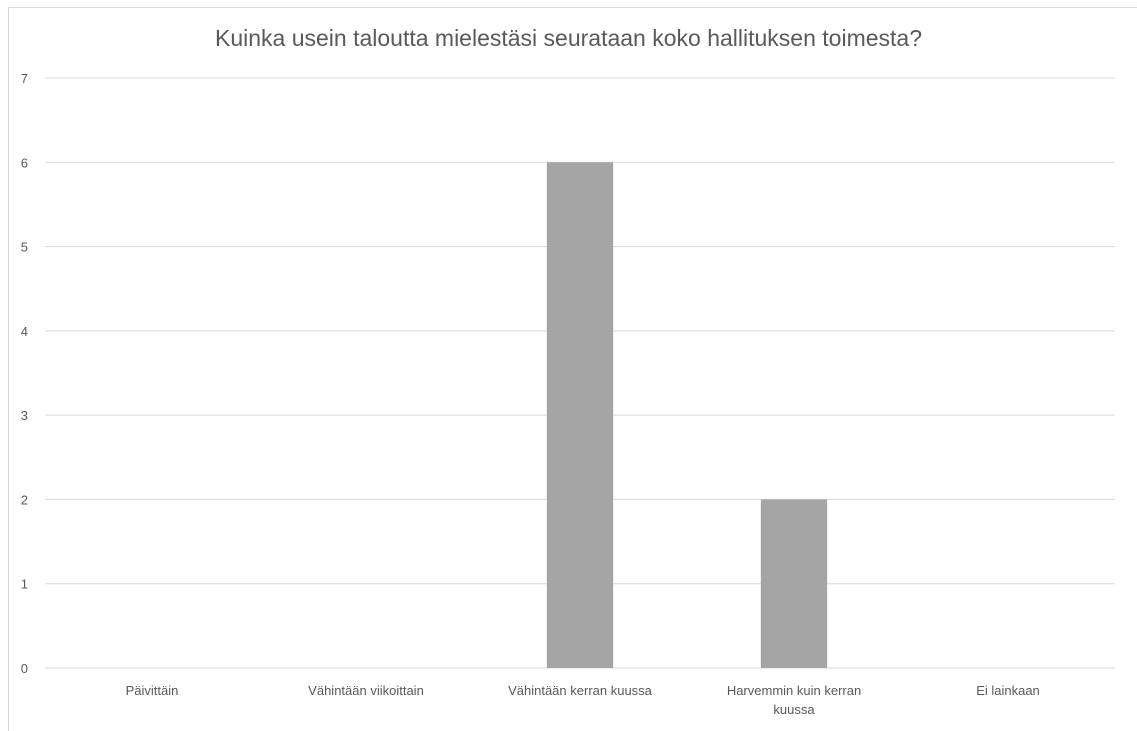 This screenshot has height=731, width=1137. Describe the element at coordinates (24, 373) in the screenshot. I see `y-axis-ticks: 0 1 2 3 4 5 6 7` at that location.